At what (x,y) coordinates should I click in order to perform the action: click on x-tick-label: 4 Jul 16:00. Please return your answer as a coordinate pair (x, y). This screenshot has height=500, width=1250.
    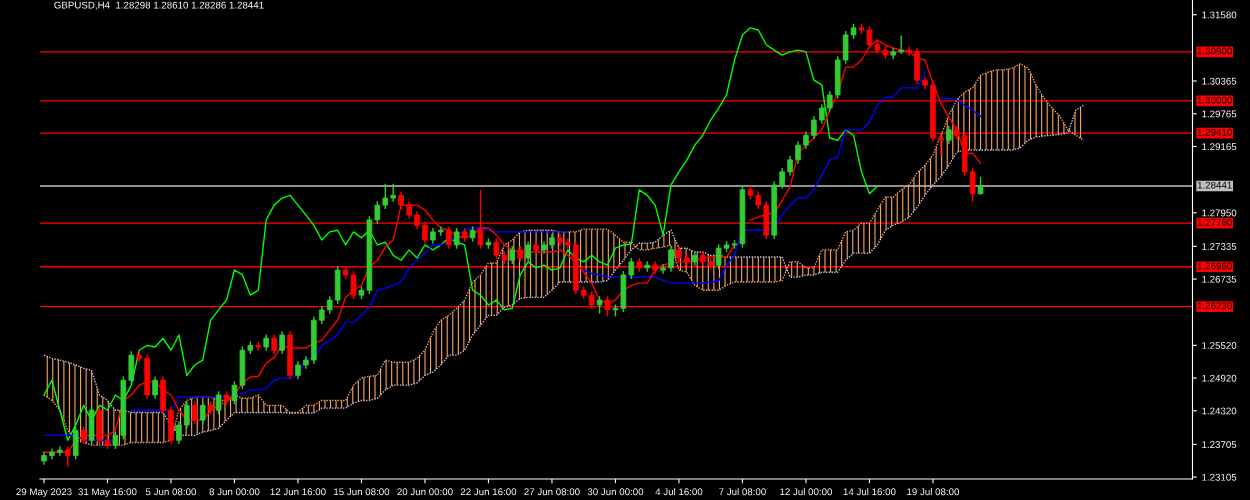
    Looking at the image, I should click on (679, 492).